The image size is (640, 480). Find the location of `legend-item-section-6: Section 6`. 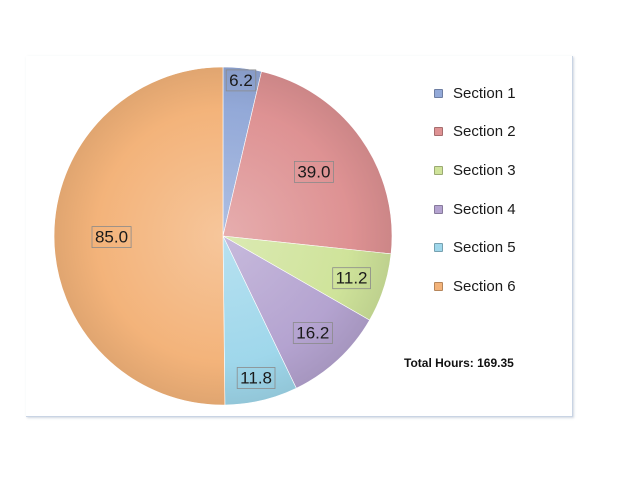

legend-item-section-6: Section 6 is located at coordinates (475, 286).